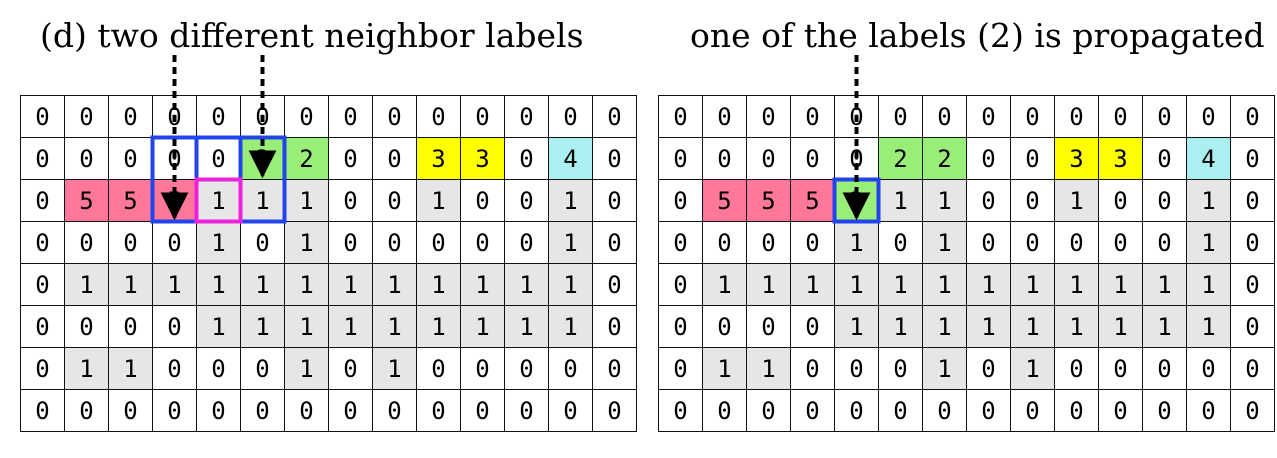 Image resolution: width=1277 pixels, height=458 pixels. I want to click on grid-cell: 5, so click(130, 200).